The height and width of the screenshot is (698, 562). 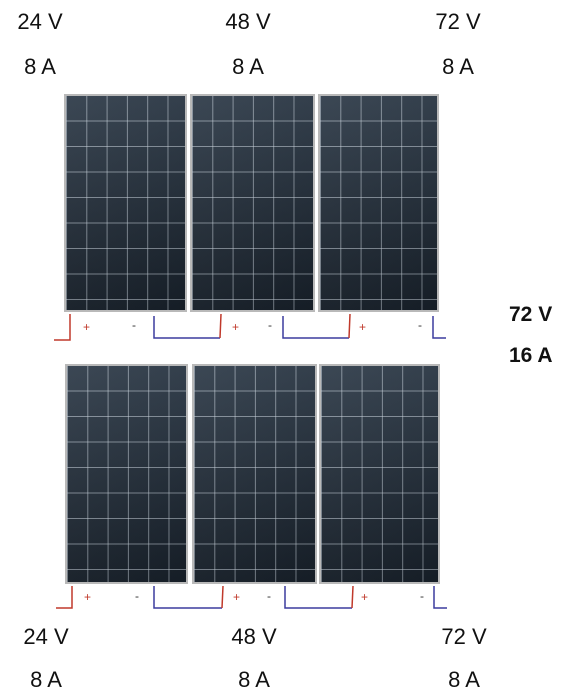 I want to click on top-panel-2-current: 8 A, so click(x=248, y=66).